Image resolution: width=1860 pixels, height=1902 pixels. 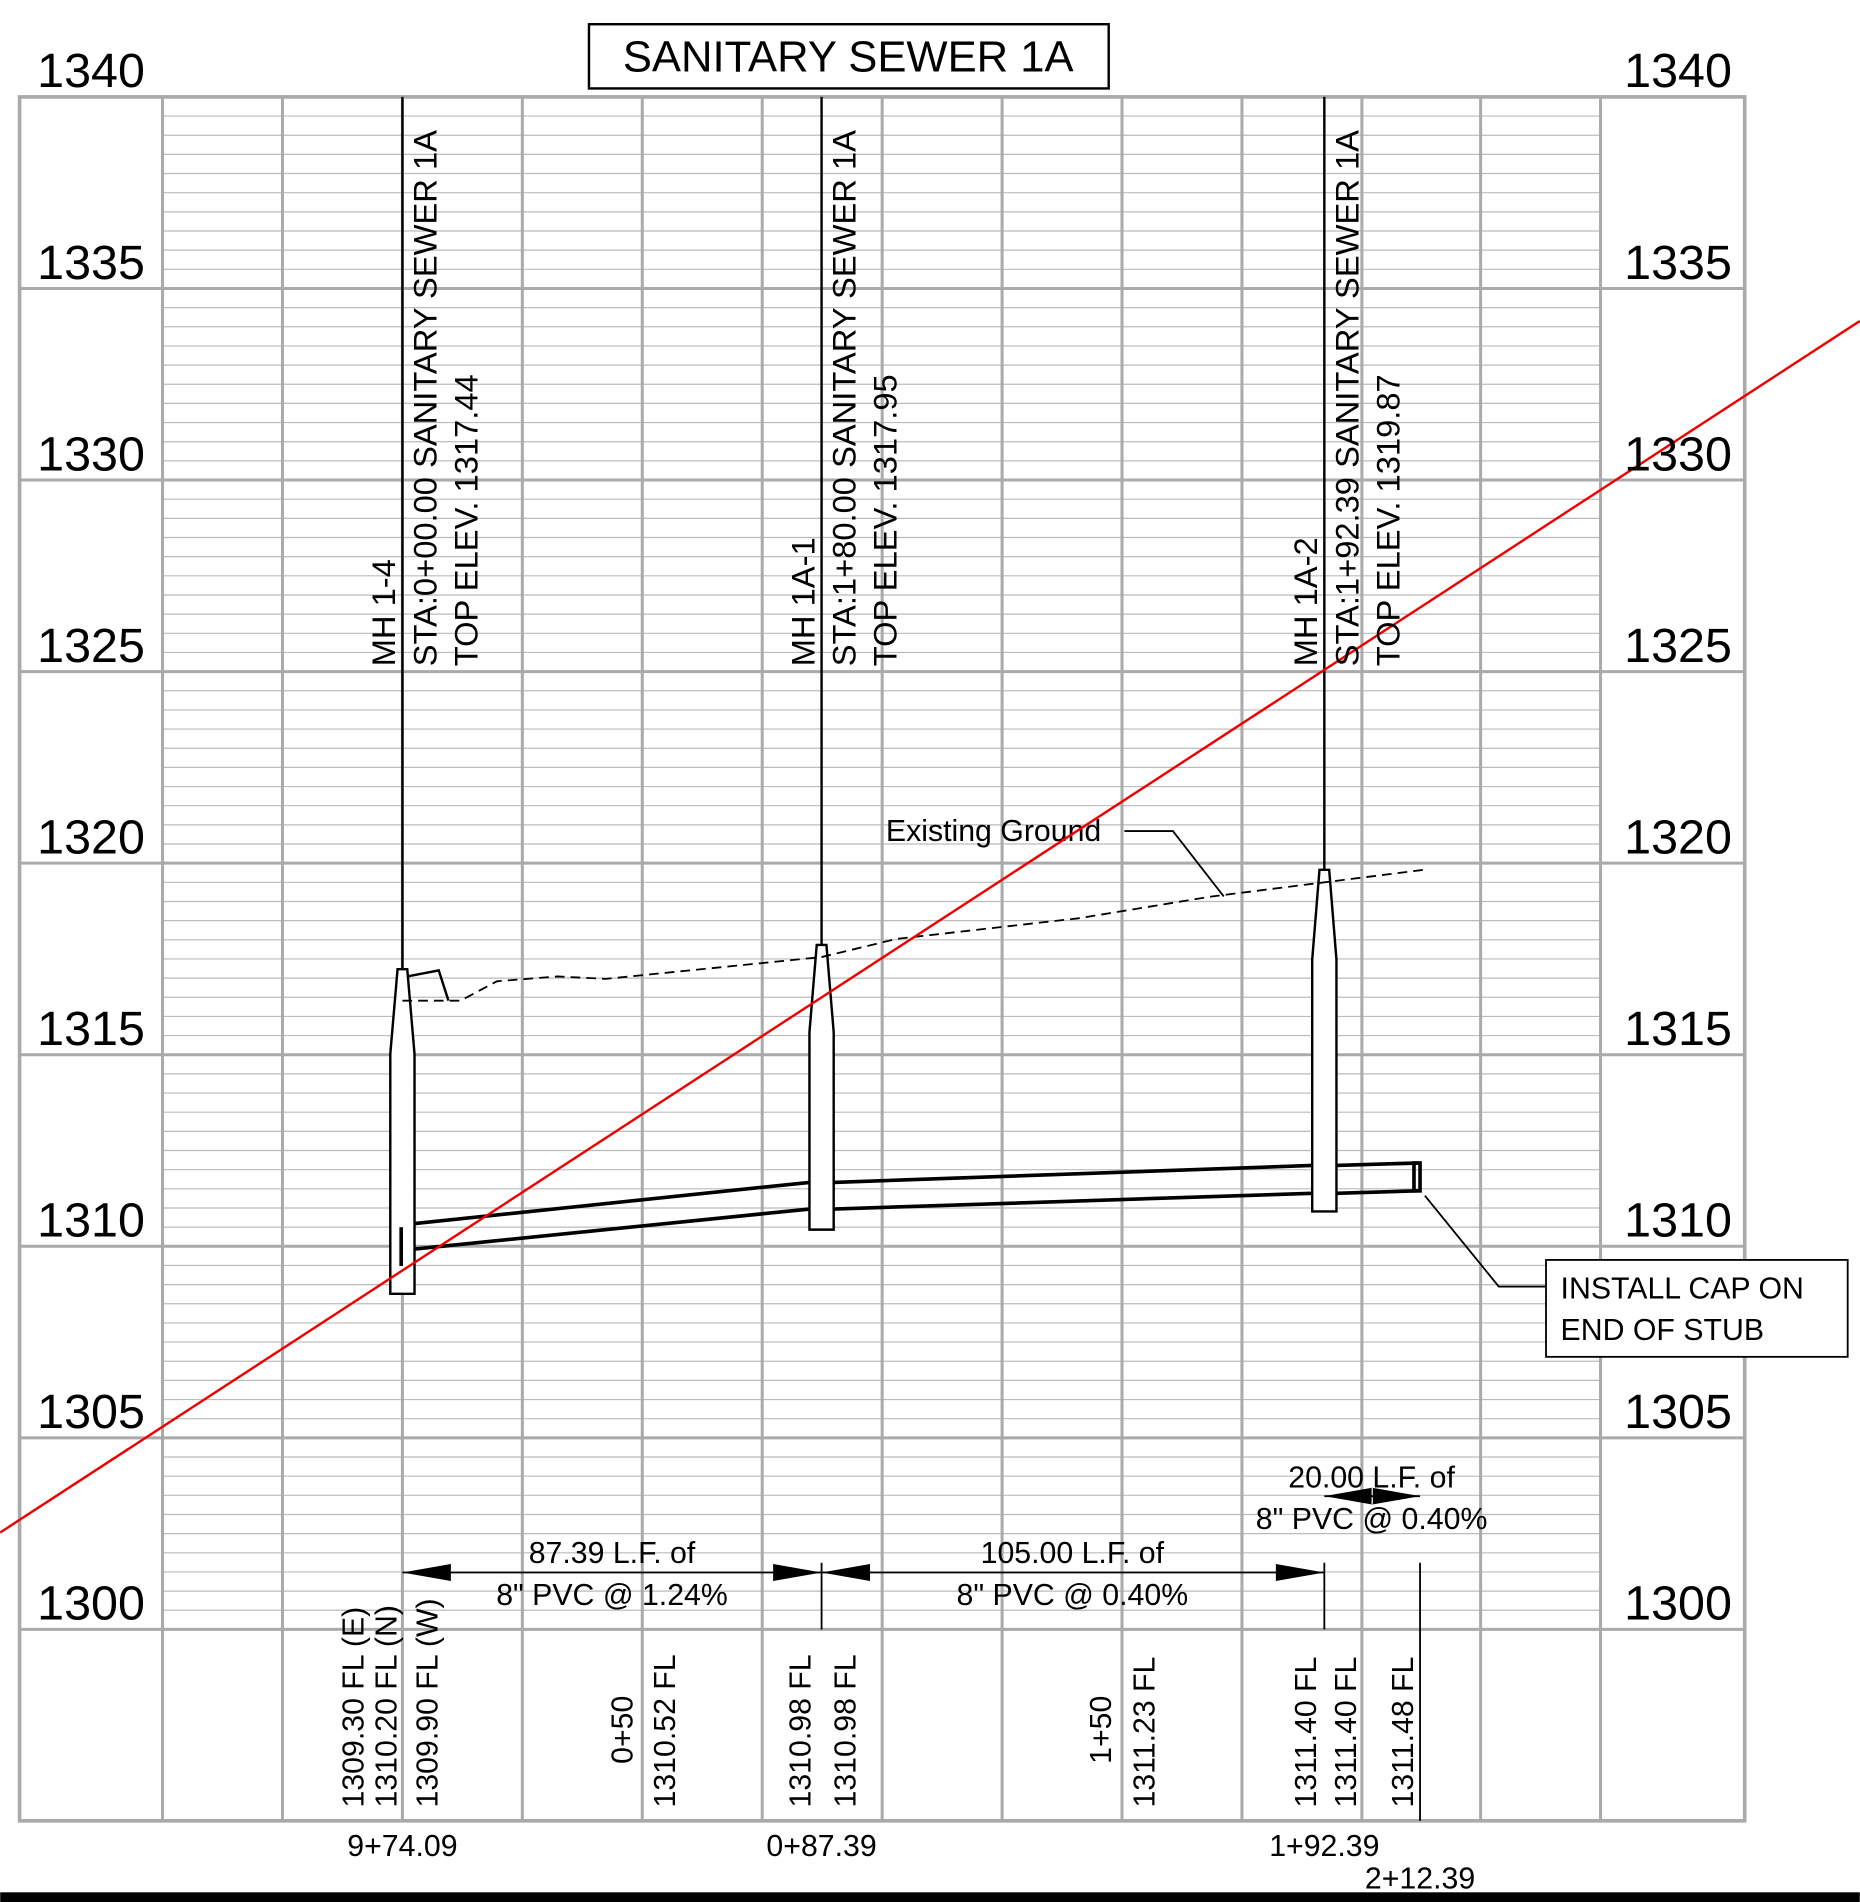 What do you see at coordinates (402, 1846) in the screenshot?
I see `station: 9+74.09` at bounding box center [402, 1846].